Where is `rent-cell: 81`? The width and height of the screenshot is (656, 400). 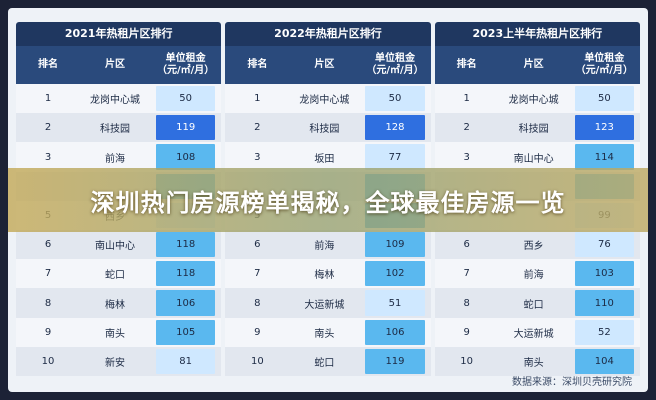 rent-cell: 81 is located at coordinates (186, 361).